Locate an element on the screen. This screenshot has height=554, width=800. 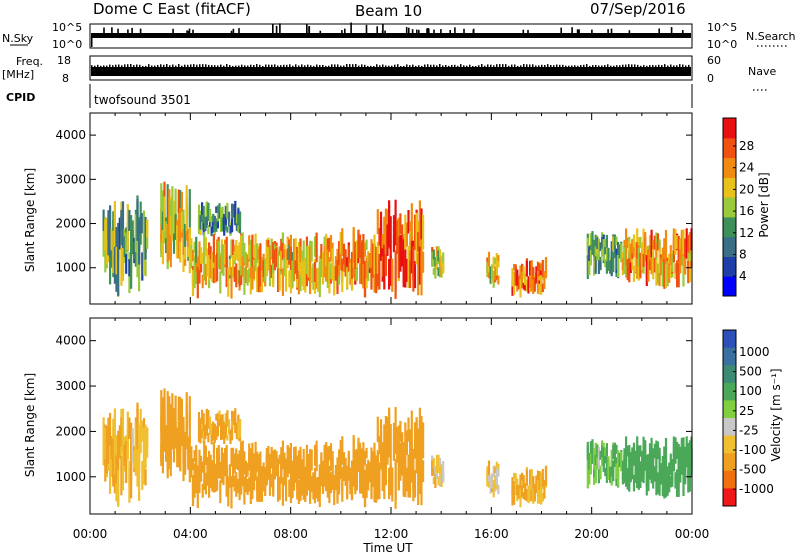
nsky-tick-bottom: 10^0 is located at coordinates (67, 44).